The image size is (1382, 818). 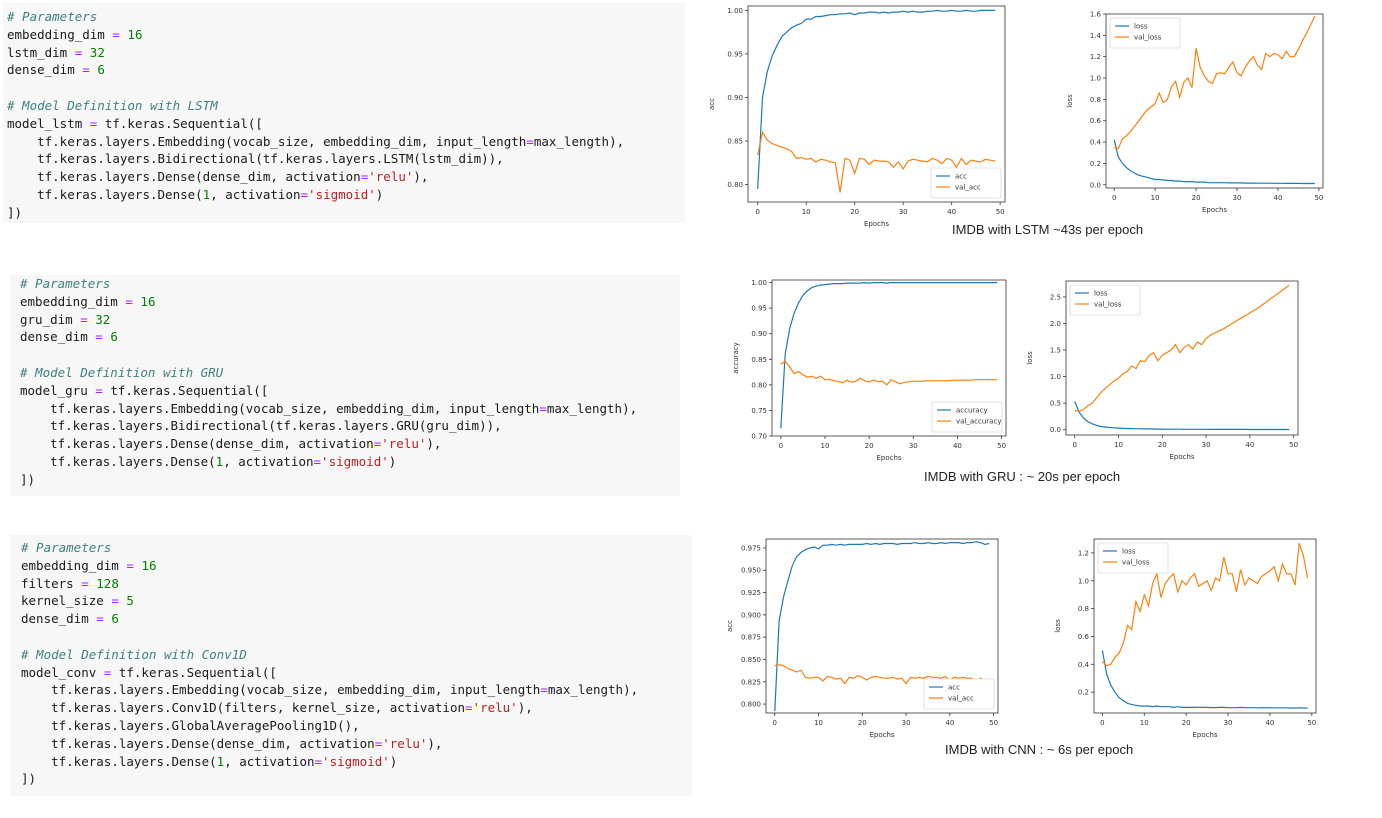 I want to click on code-token: model_gru, so click(x=58, y=390).